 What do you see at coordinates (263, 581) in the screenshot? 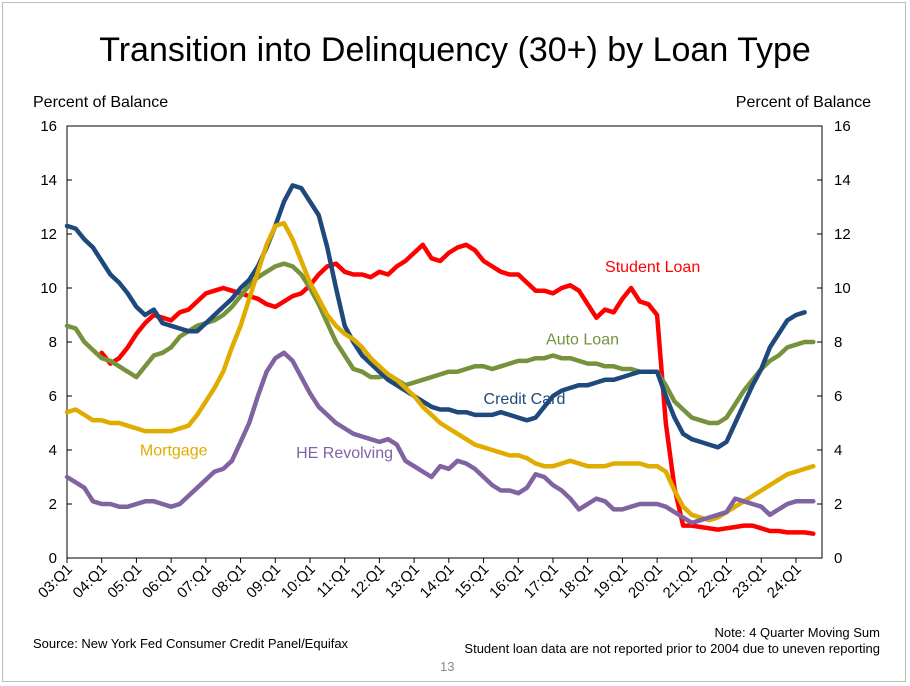
I see `x-tick-label: 09:Q1` at bounding box center [263, 581].